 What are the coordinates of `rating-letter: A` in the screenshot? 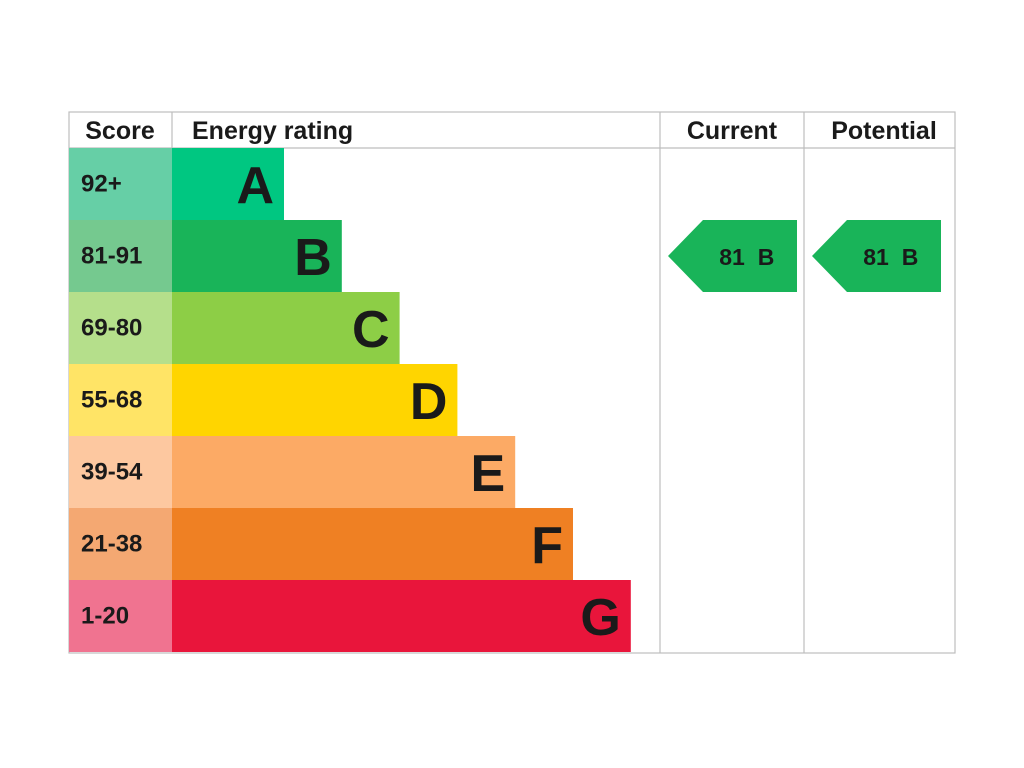 It's located at (255, 186).